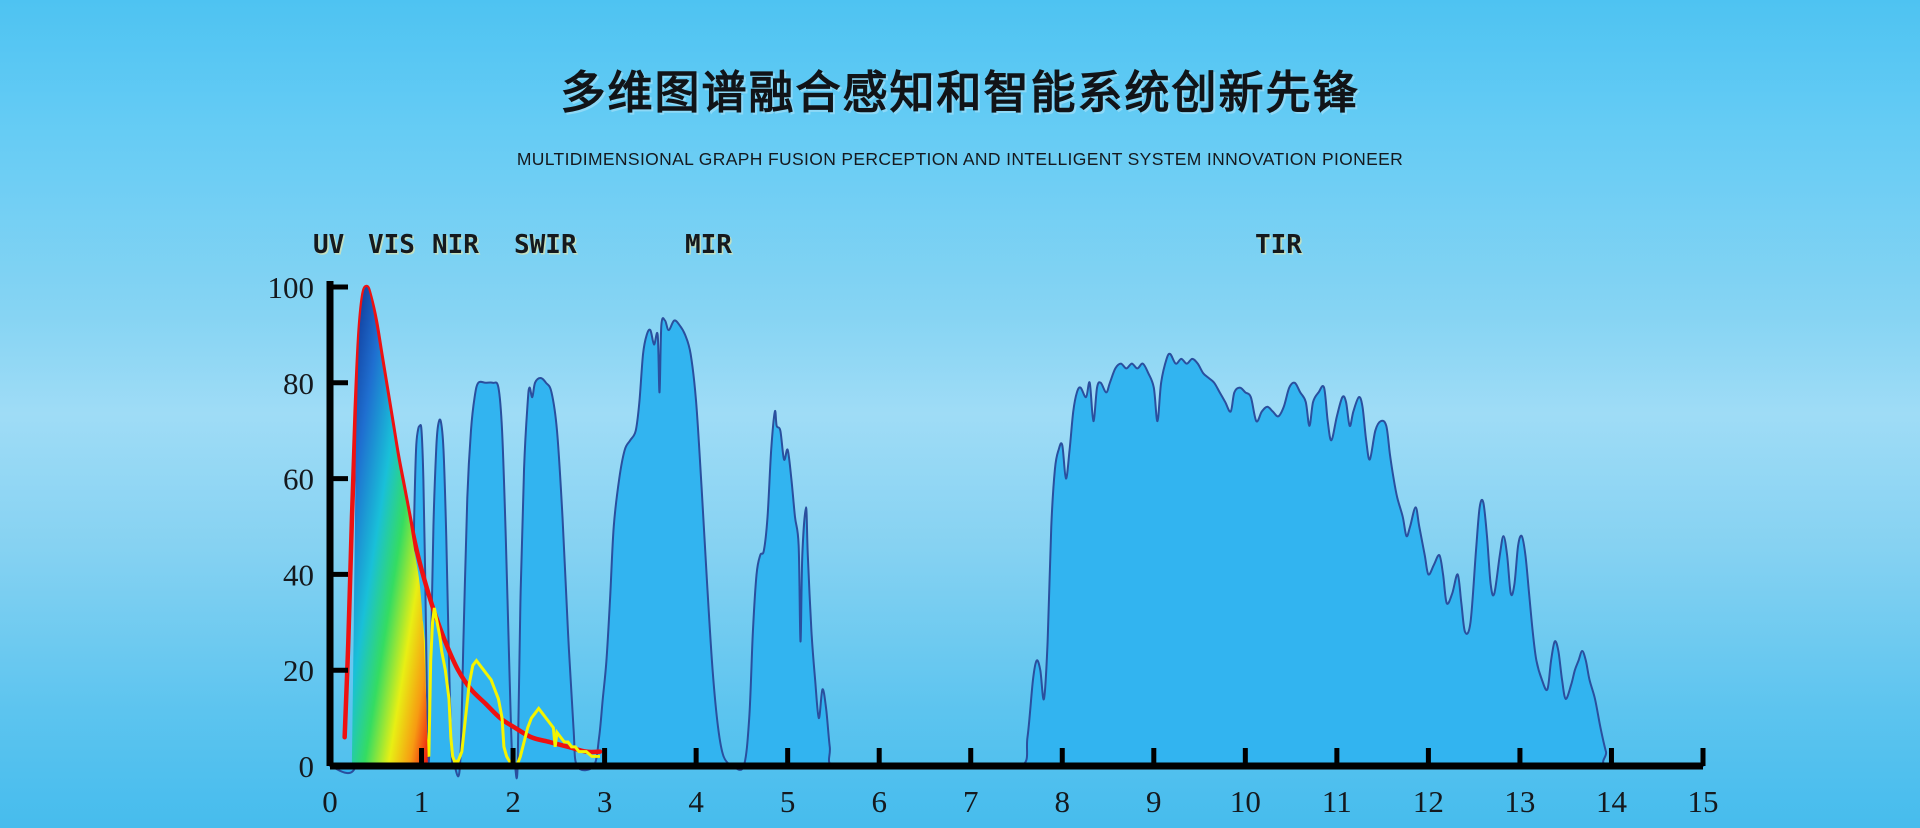 The height and width of the screenshot is (828, 1920). I want to click on x-tick-label: 12, so click(1428, 801).